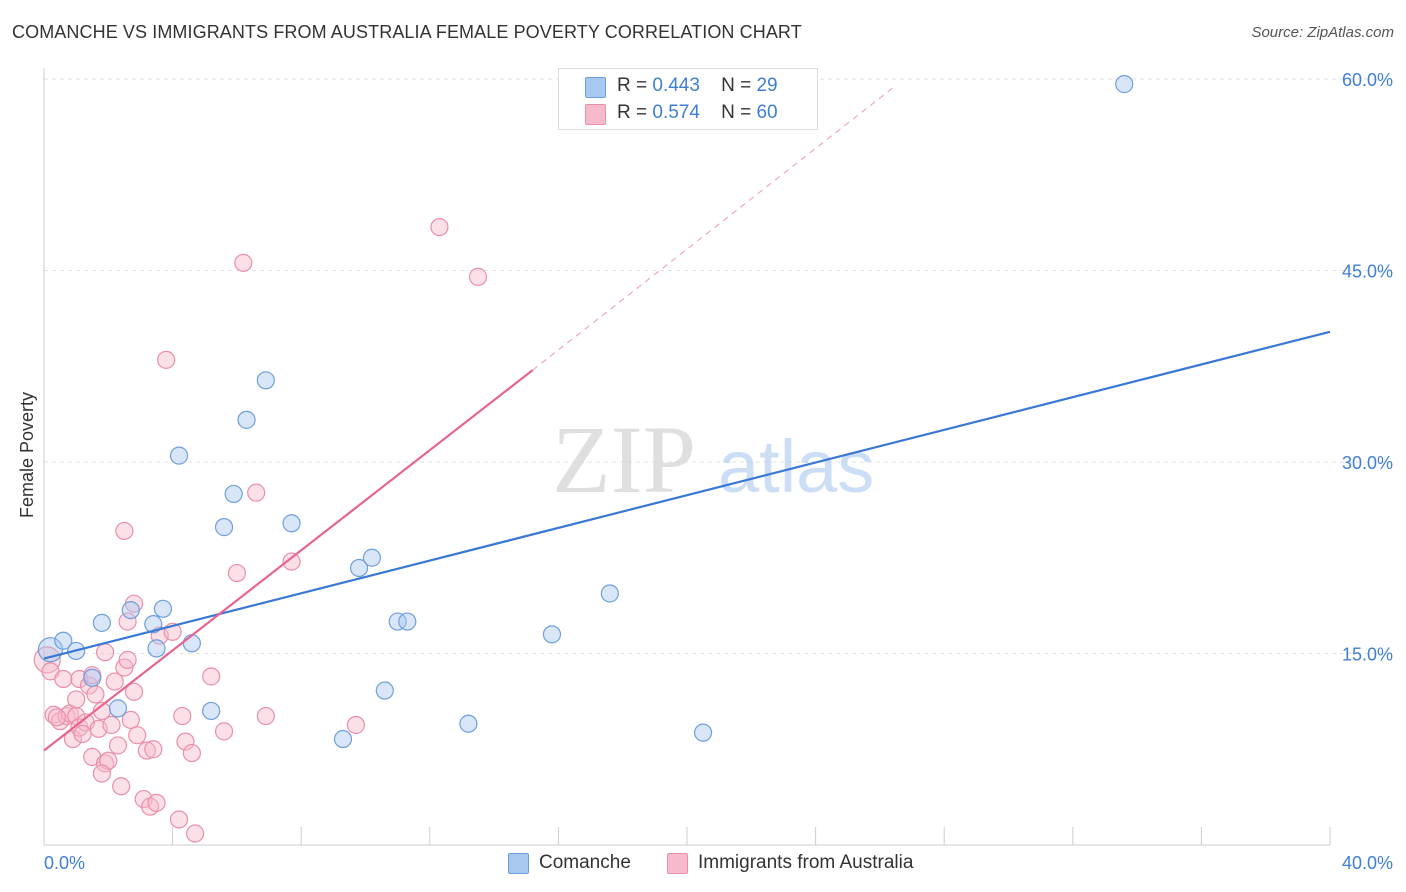 Image resolution: width=1406 pixels, height=892 pixels. Describe the element at coordinates (595, 87) in the screenshot. I see `legend-swatch-comanche` at that location.